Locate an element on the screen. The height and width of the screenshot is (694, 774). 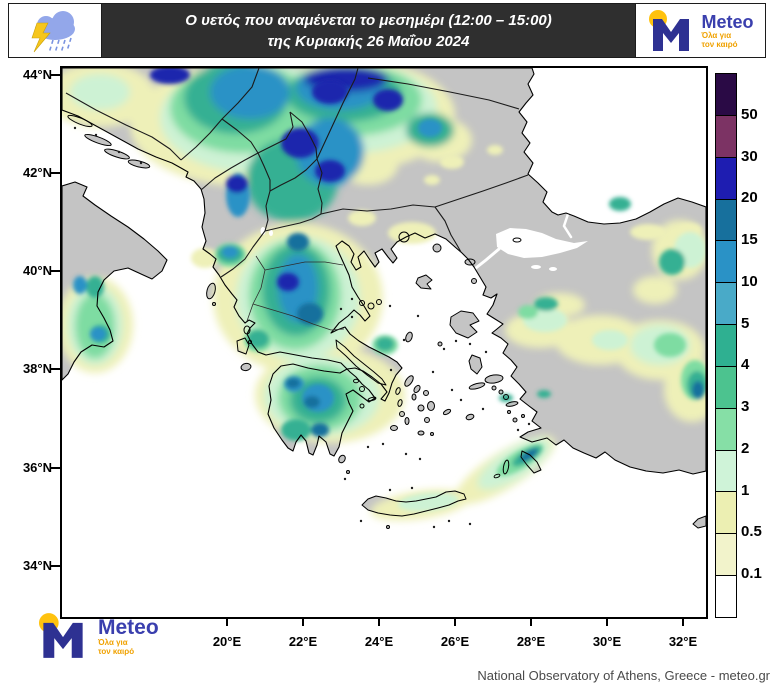
lat-label: 36°N is located at coordinates (37, 467).